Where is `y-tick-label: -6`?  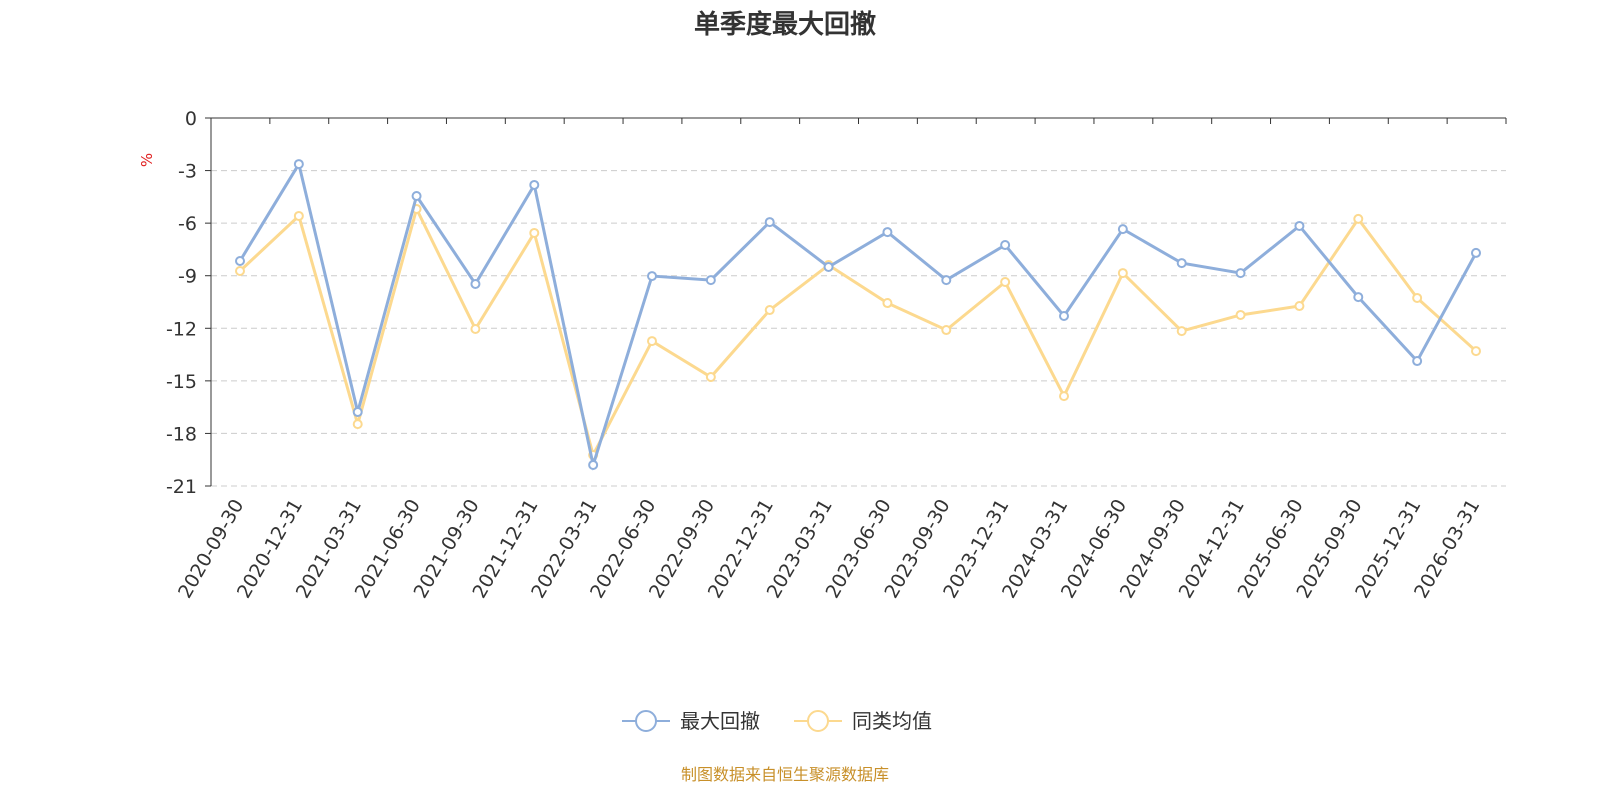
y-tick-label: -6 is located at coordinates (187, 224).